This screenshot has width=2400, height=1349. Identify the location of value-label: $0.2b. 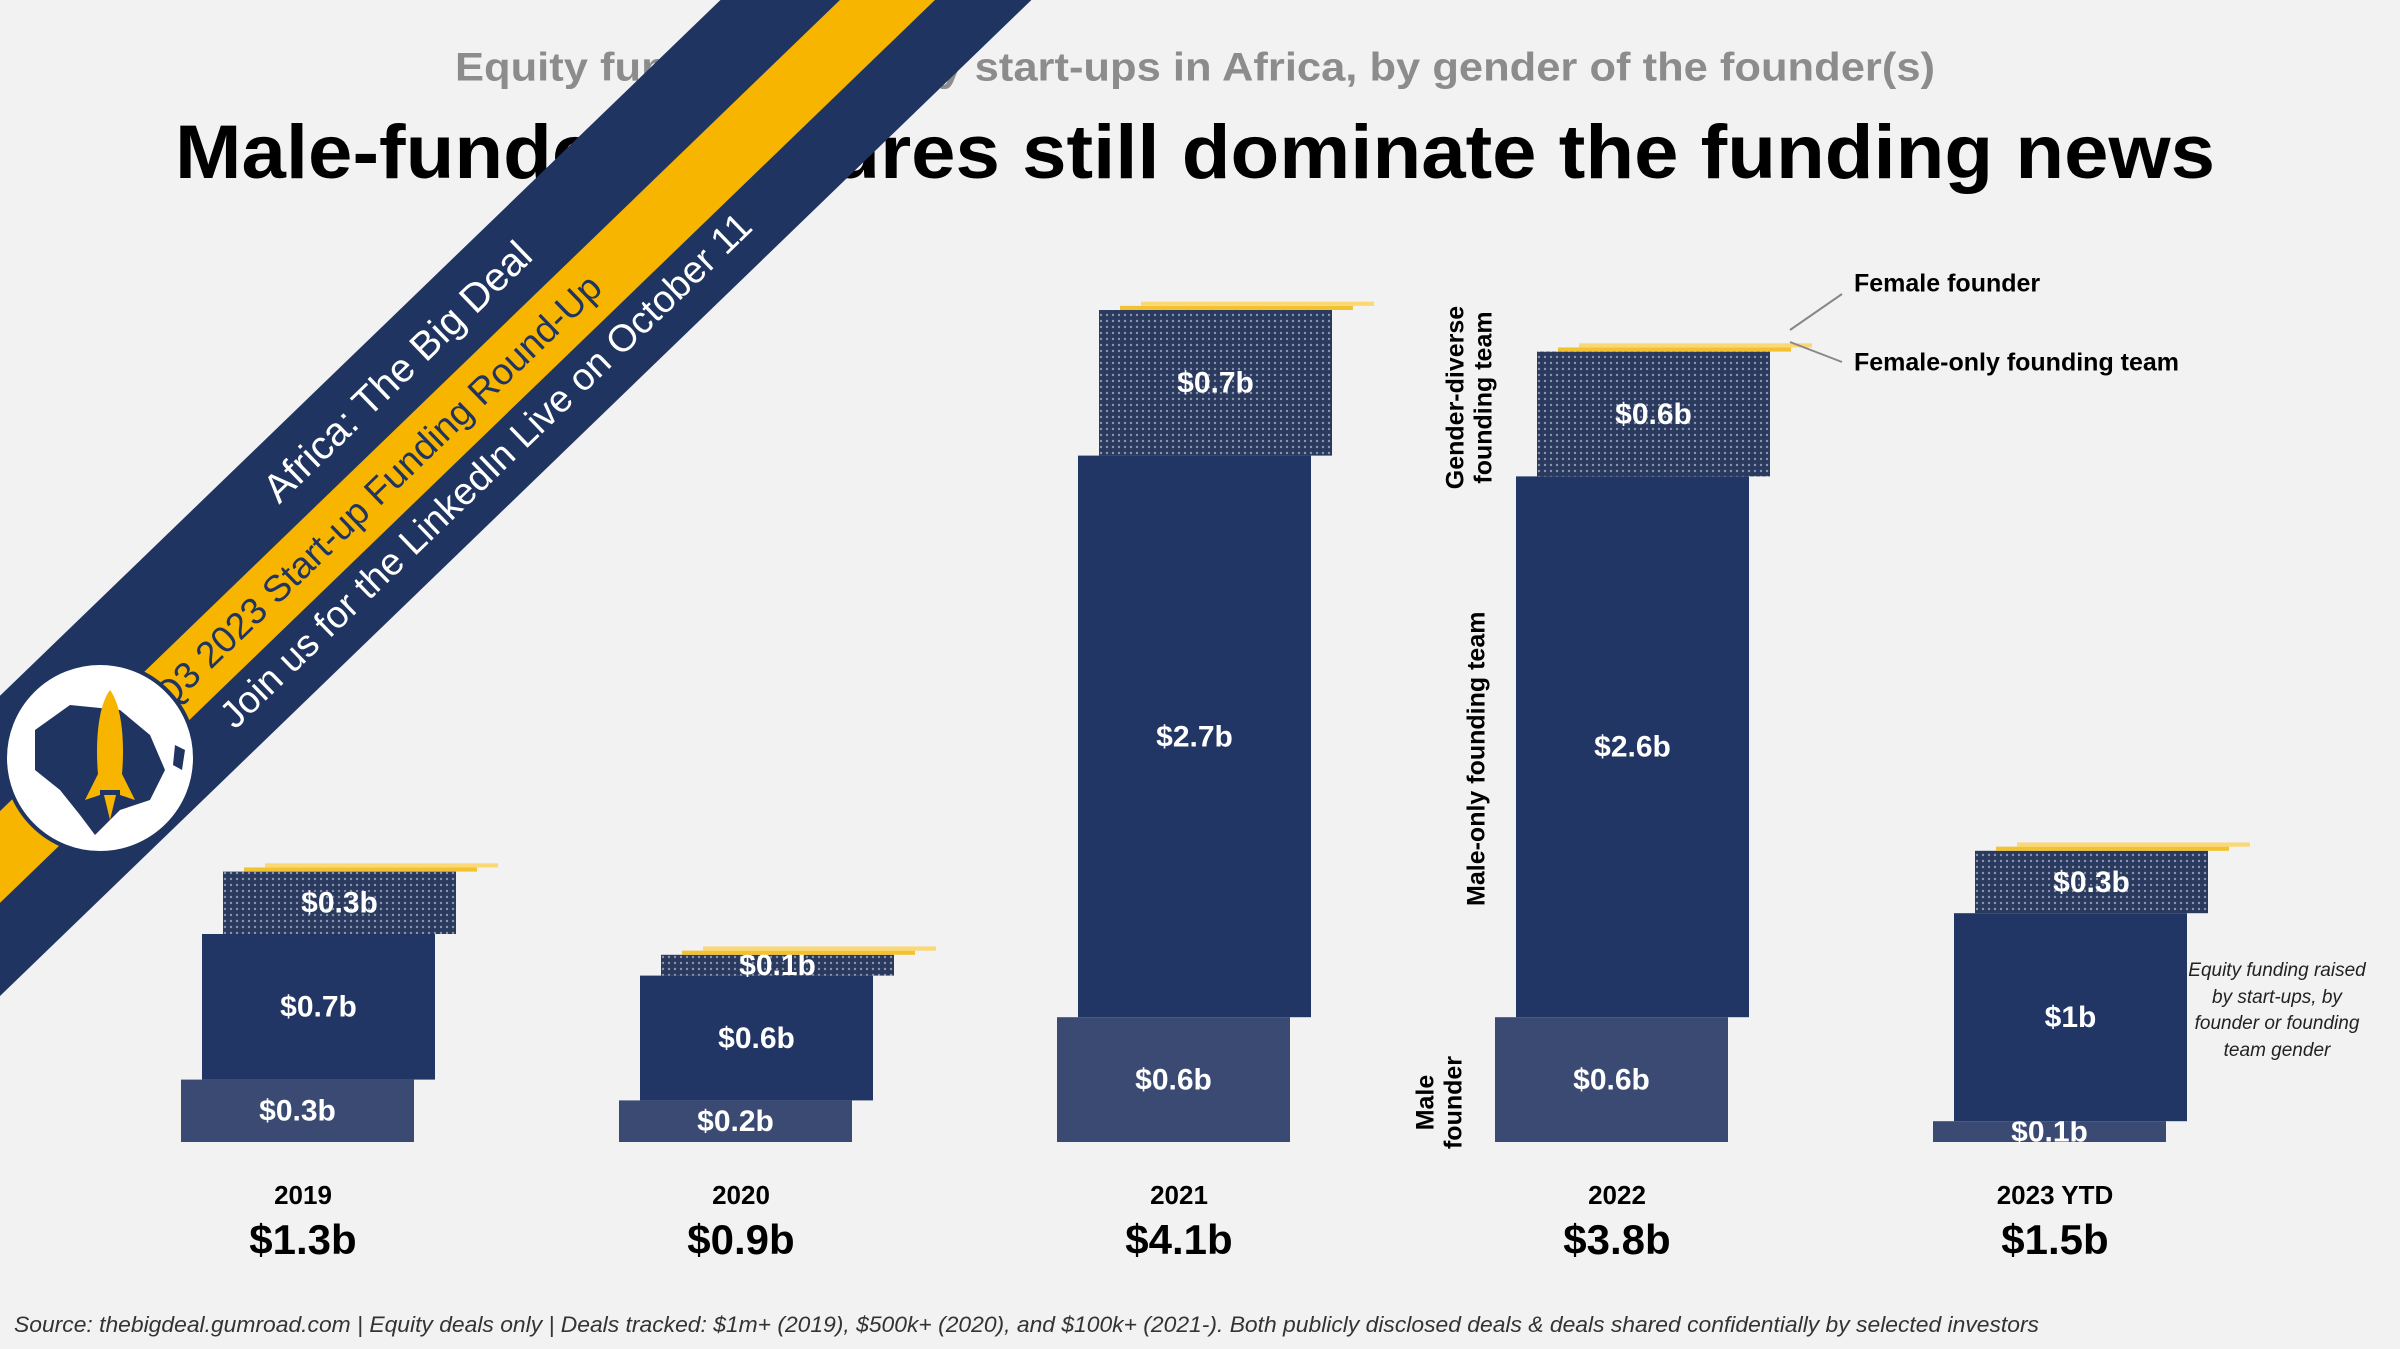
(735, 1121).